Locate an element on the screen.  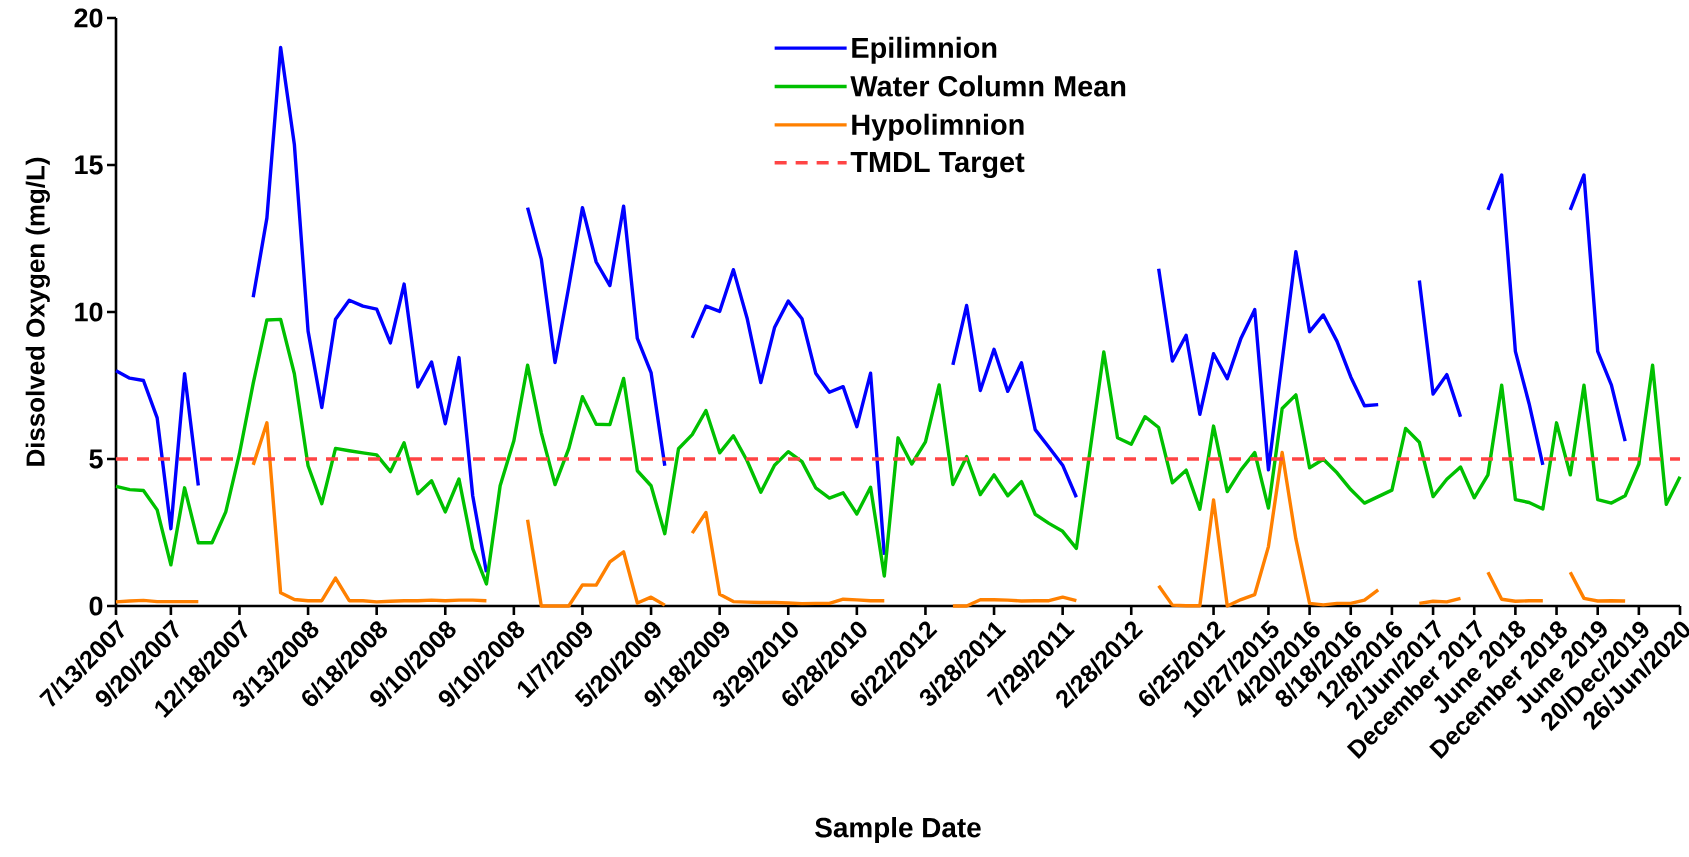
legend-label: Water Column Mean is located at coordinates (988, 86).